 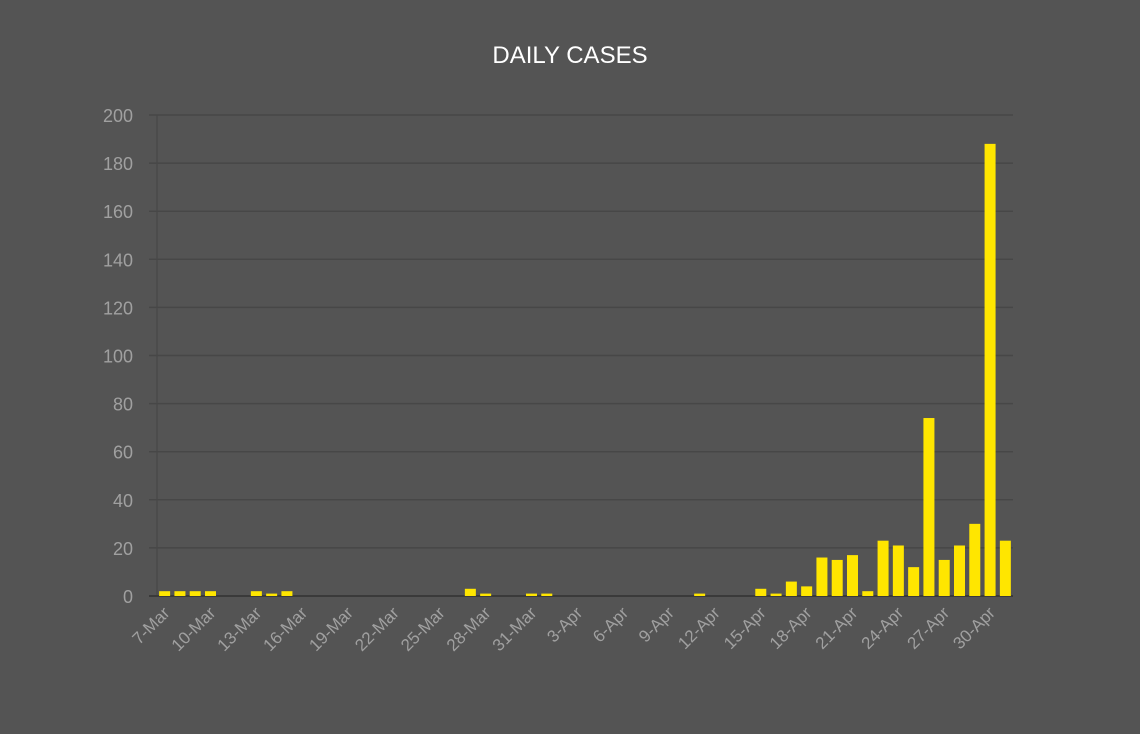 I want to click on x-tick-label: 6-Apr, so click(x=610, y=624).